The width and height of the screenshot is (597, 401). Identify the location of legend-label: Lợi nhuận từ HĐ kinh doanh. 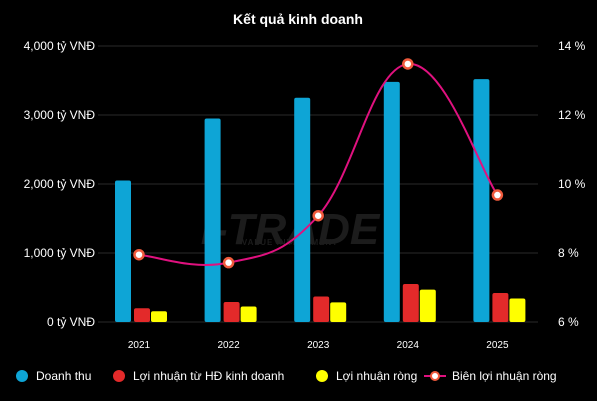
(208, 376).